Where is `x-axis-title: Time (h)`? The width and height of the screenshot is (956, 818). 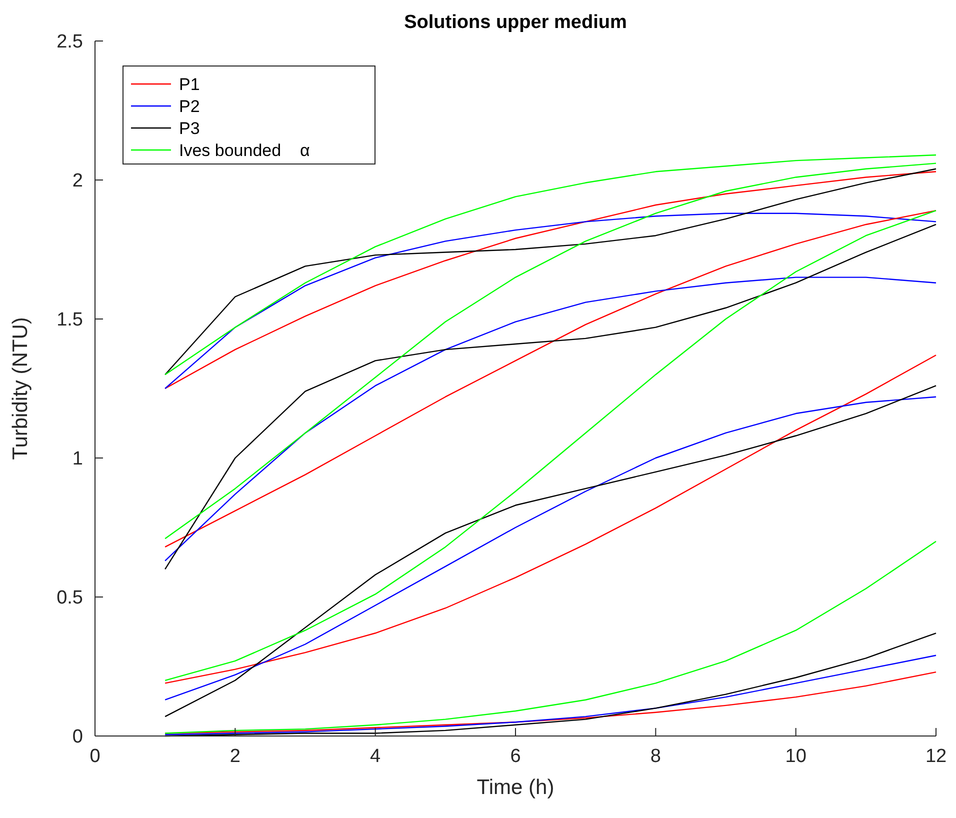 x-axis-title: Time (h) is located at coordinates (515, 787).